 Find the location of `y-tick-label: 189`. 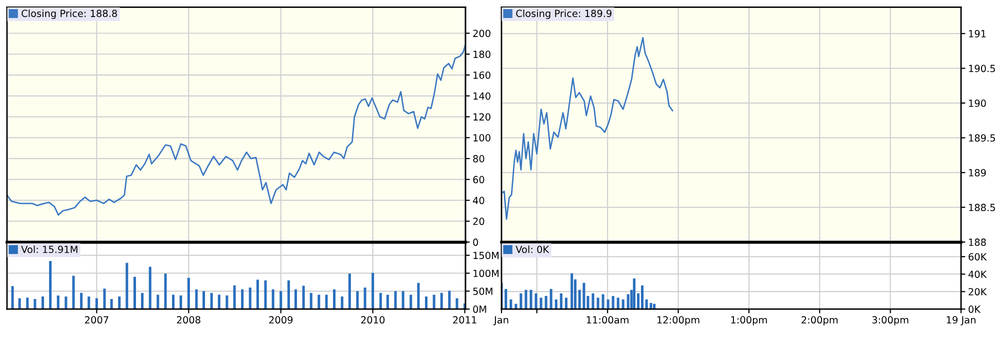

y-tick-label: 189 is located at coordinates (977, 172).